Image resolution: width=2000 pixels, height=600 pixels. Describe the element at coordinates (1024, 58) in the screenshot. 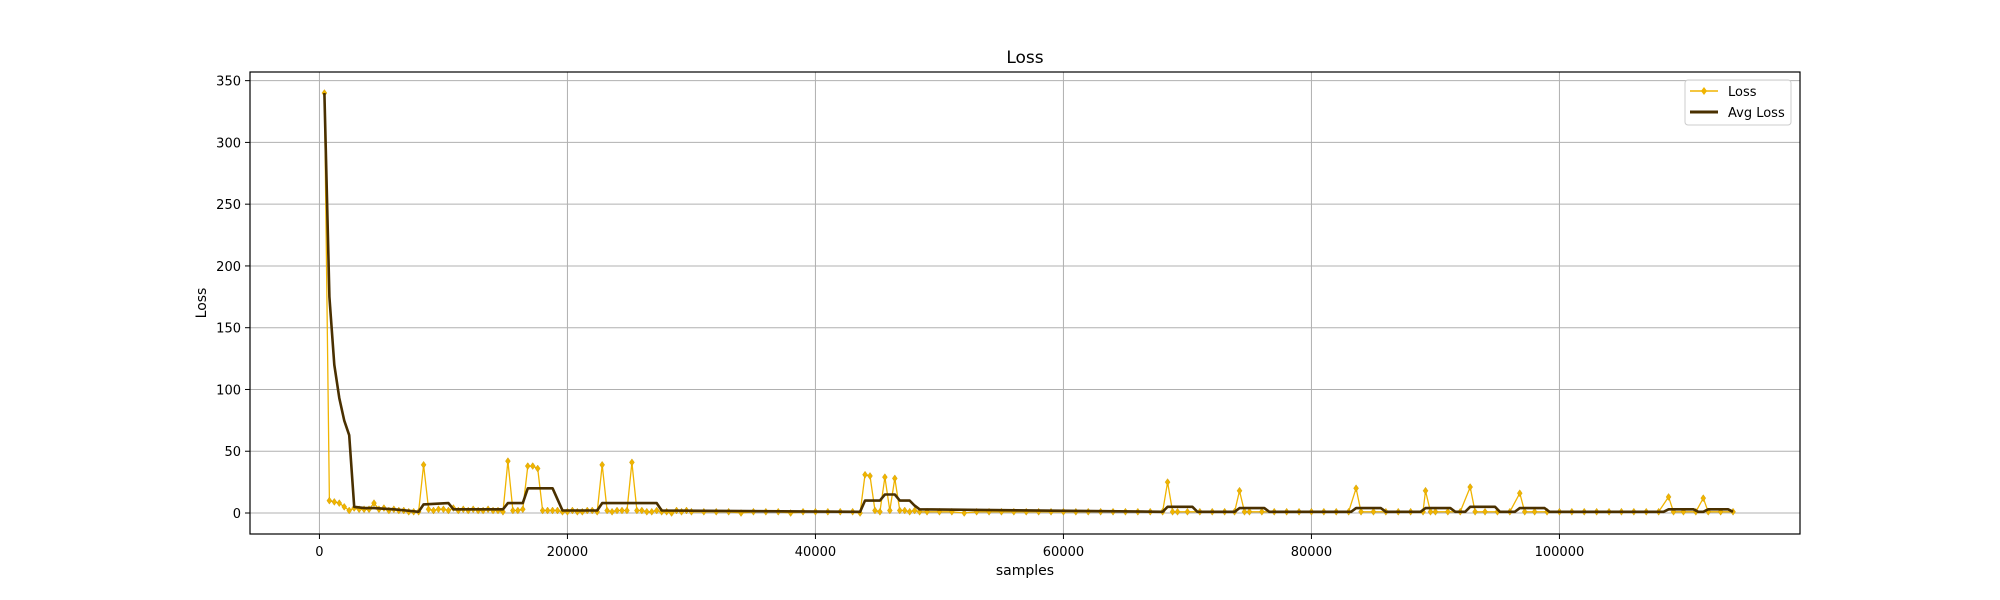

I see `chart-title: Loss` at that location.